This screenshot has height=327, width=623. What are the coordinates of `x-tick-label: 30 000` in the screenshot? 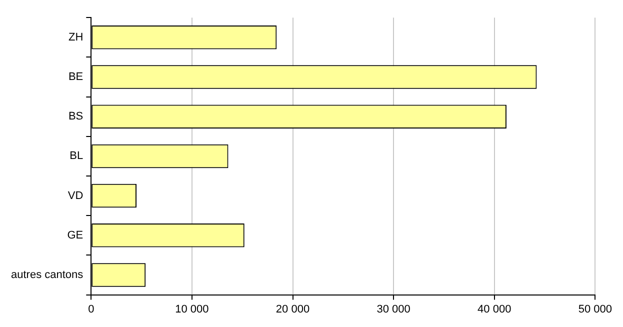 It's located at (393, 309).